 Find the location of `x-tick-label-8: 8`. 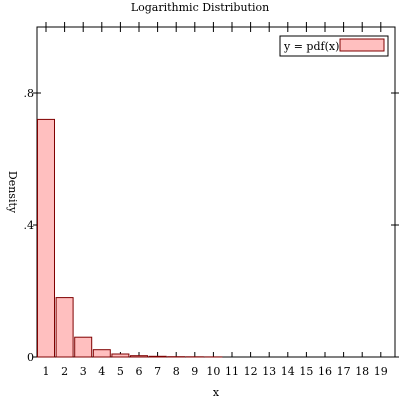

x-tick-label-8: 8 is located at coordinates (176, 371).